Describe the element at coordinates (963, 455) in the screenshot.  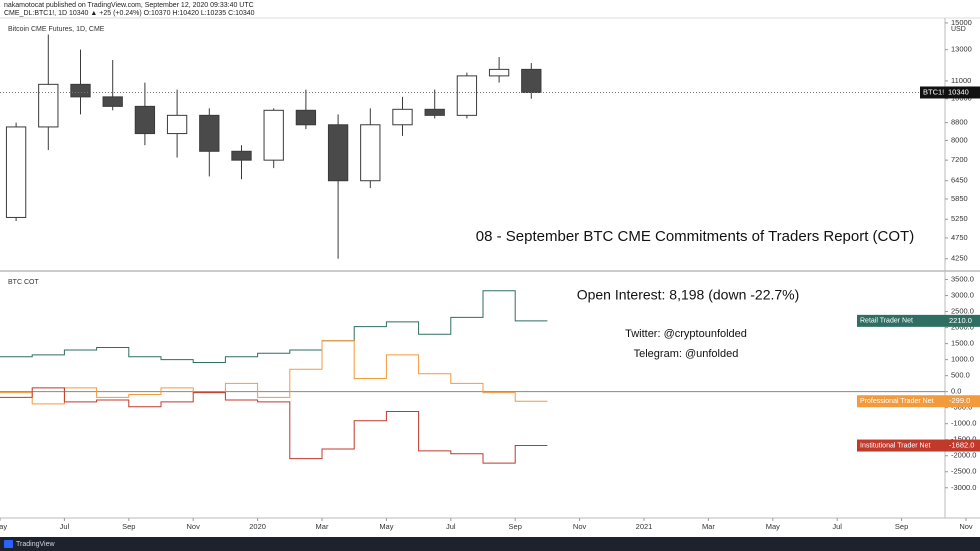
I see `y-tick-label: -2000.0` at that location.